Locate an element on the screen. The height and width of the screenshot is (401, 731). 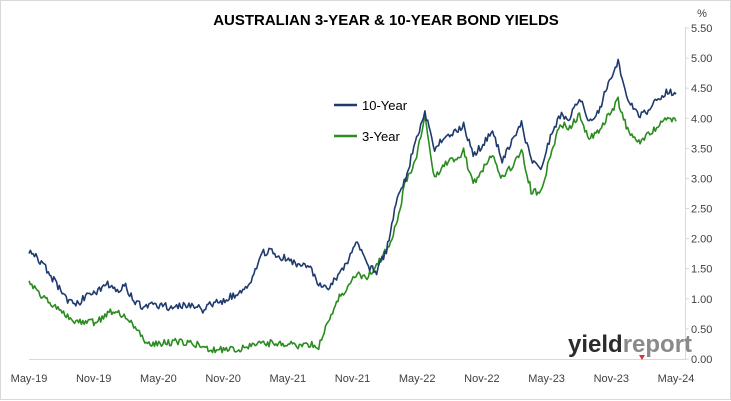
logo-text-report: report is located at coordinates (657, 344).